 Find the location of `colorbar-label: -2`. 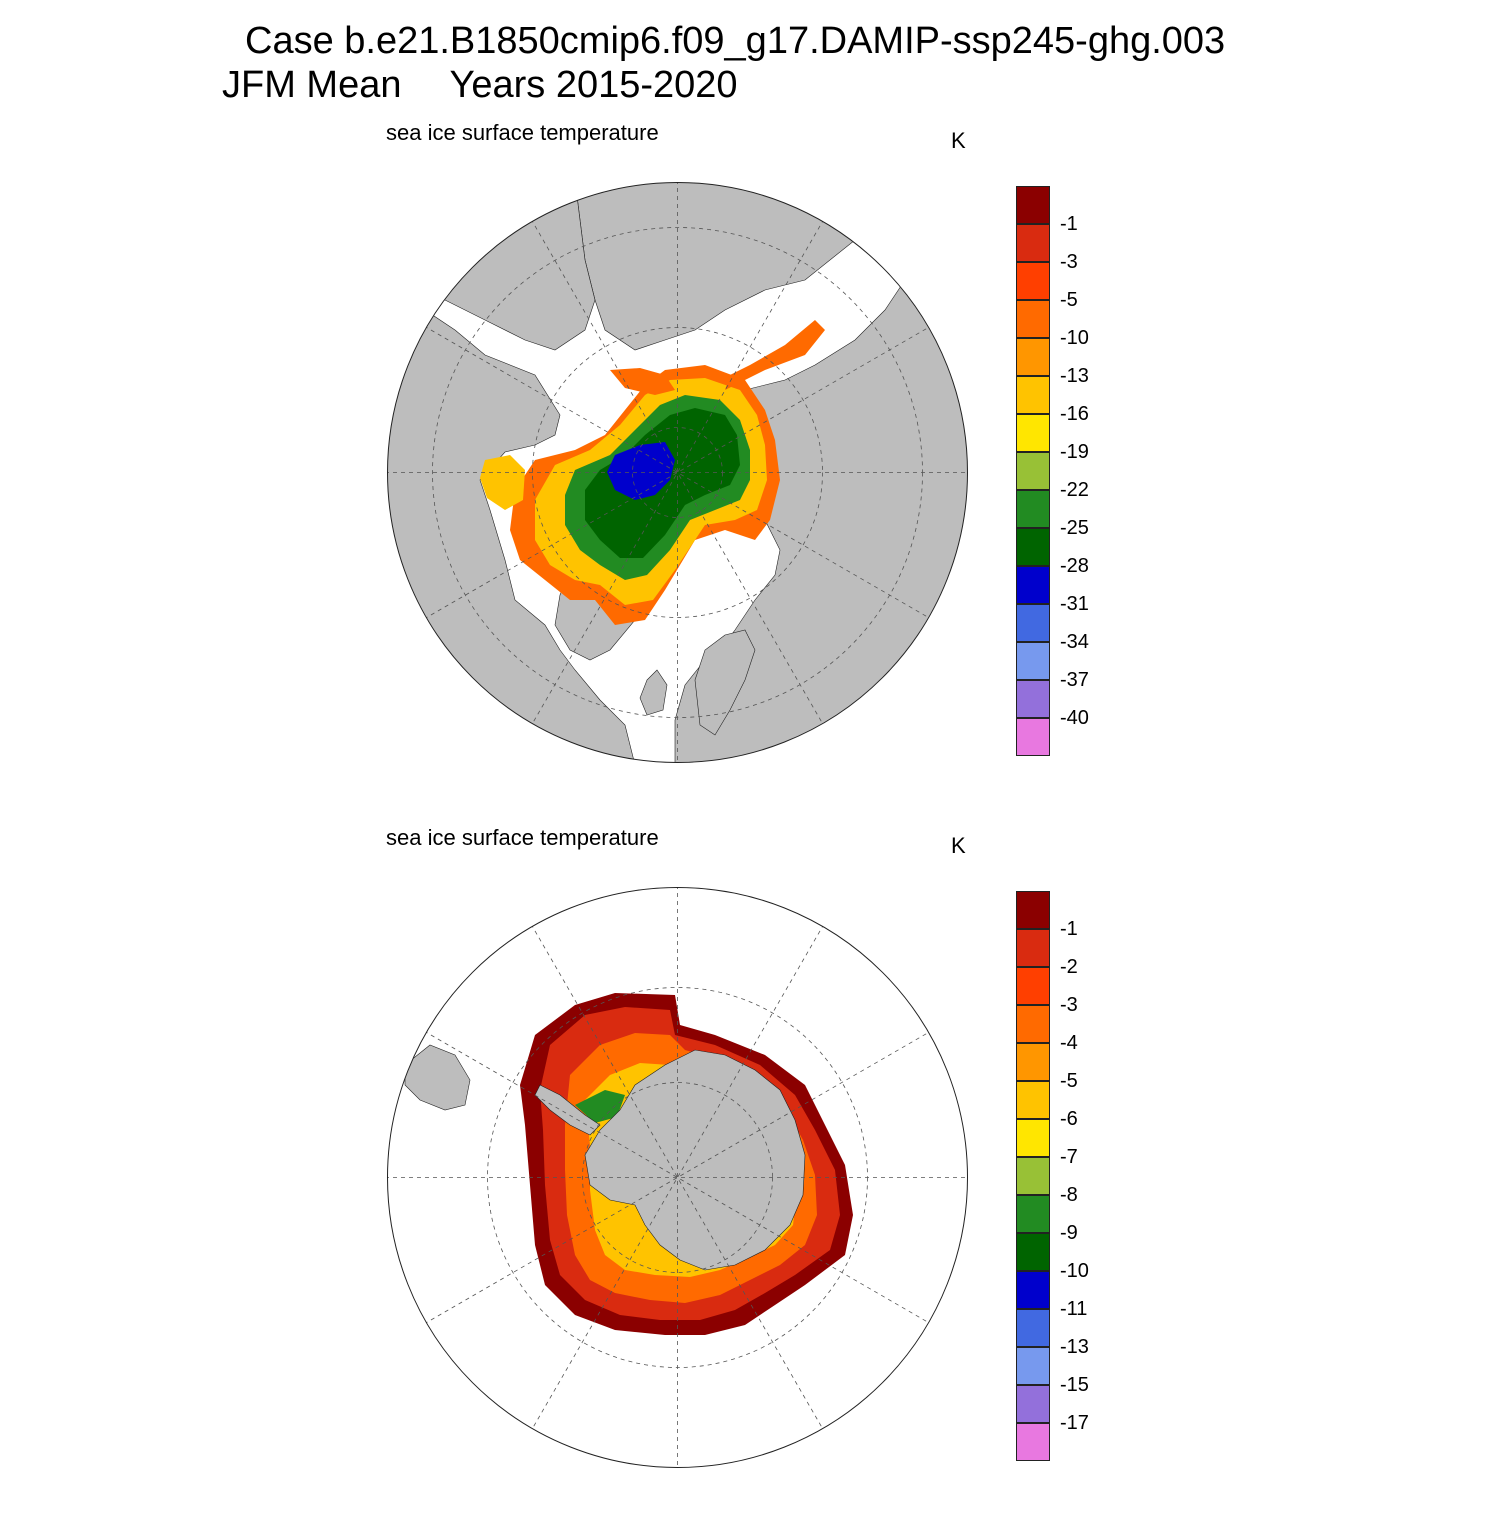

colorbar-label: -2 is located at coordinates (1069, 967).